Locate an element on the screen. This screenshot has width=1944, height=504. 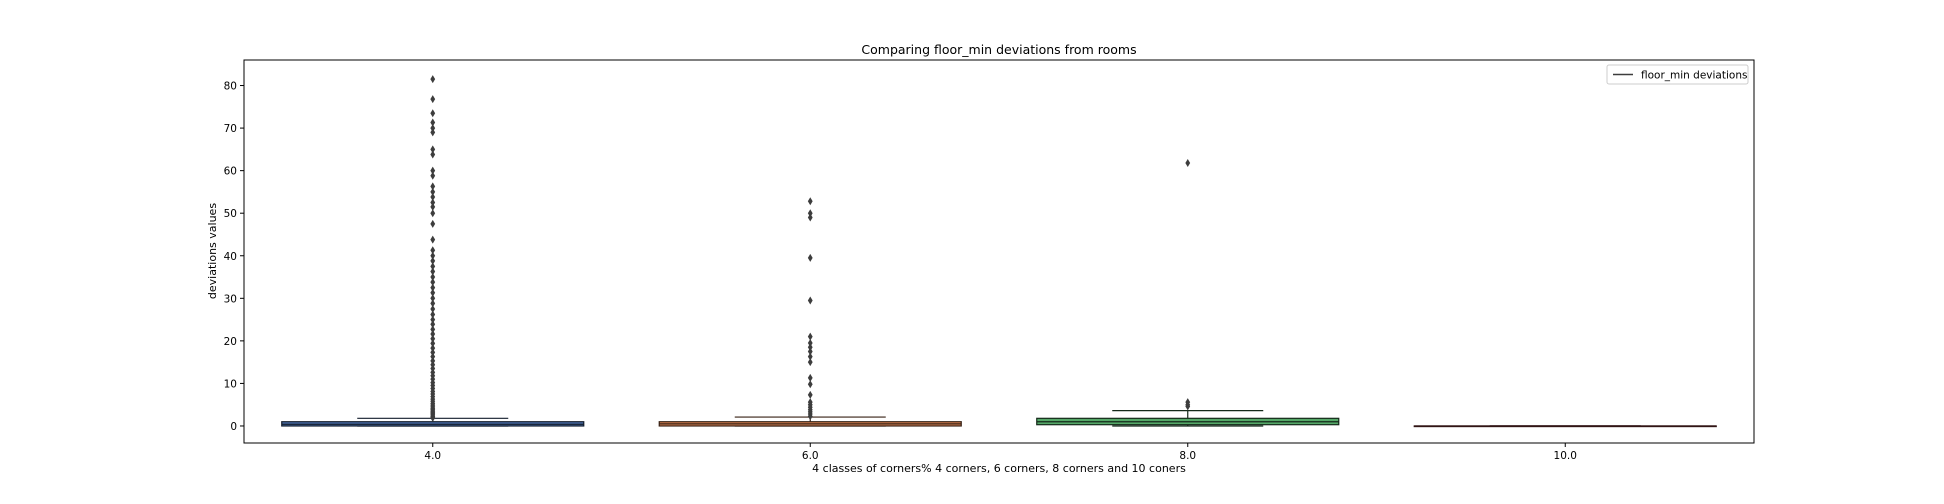
legend-frame is located at coordinates (1677, 74).